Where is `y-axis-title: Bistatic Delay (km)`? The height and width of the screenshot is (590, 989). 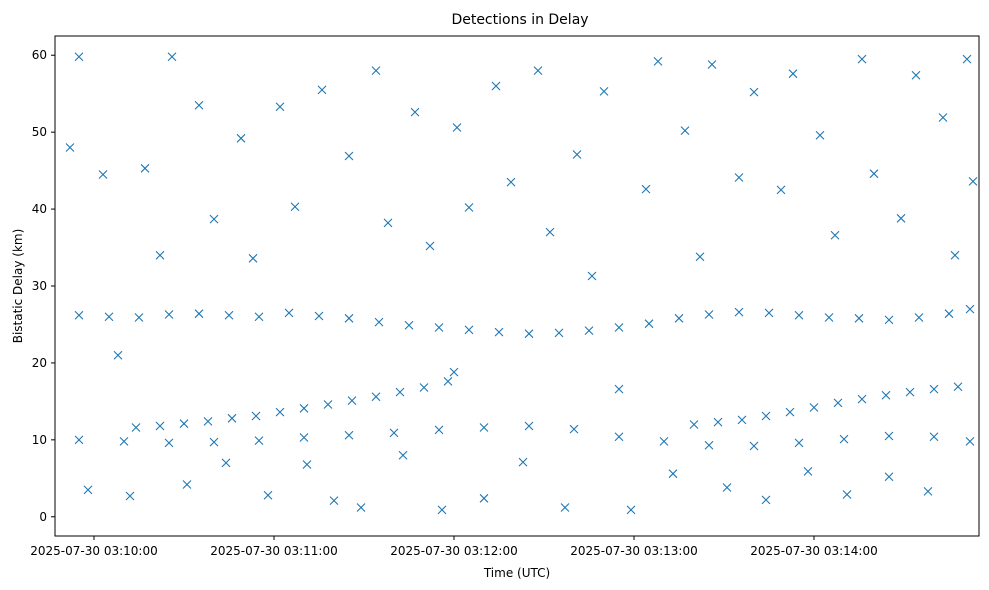
y-axis-title: Bistatic Delay (km) is located at coordinates (18, 286).